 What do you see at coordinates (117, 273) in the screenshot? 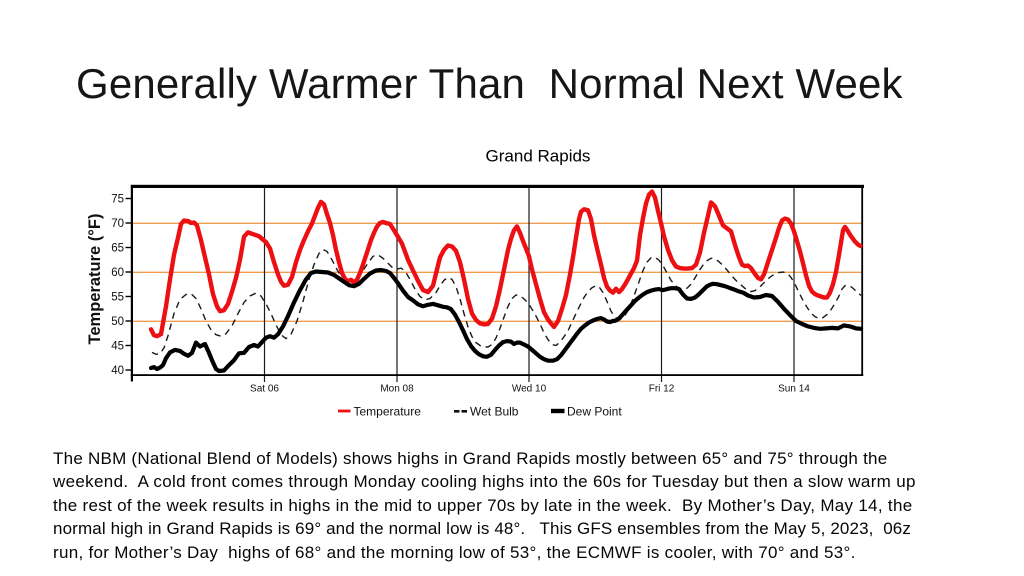
I see `svg-text: 60` at bounding box center [117, 273].